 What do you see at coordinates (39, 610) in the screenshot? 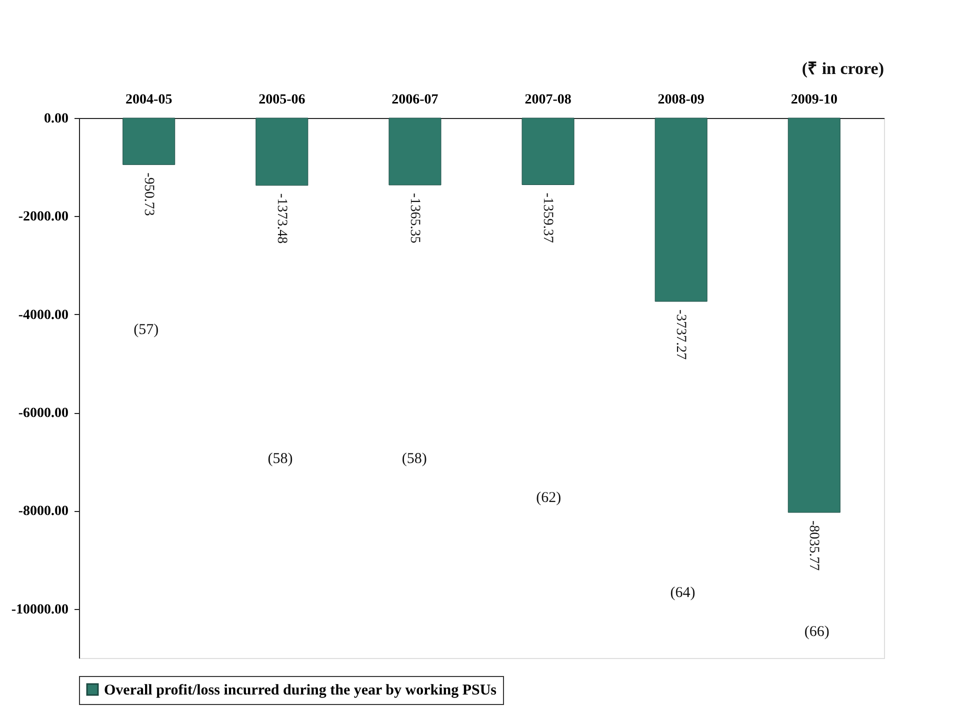
I see `y-tick-label: -10000.00` at bounding box center [39, 610].